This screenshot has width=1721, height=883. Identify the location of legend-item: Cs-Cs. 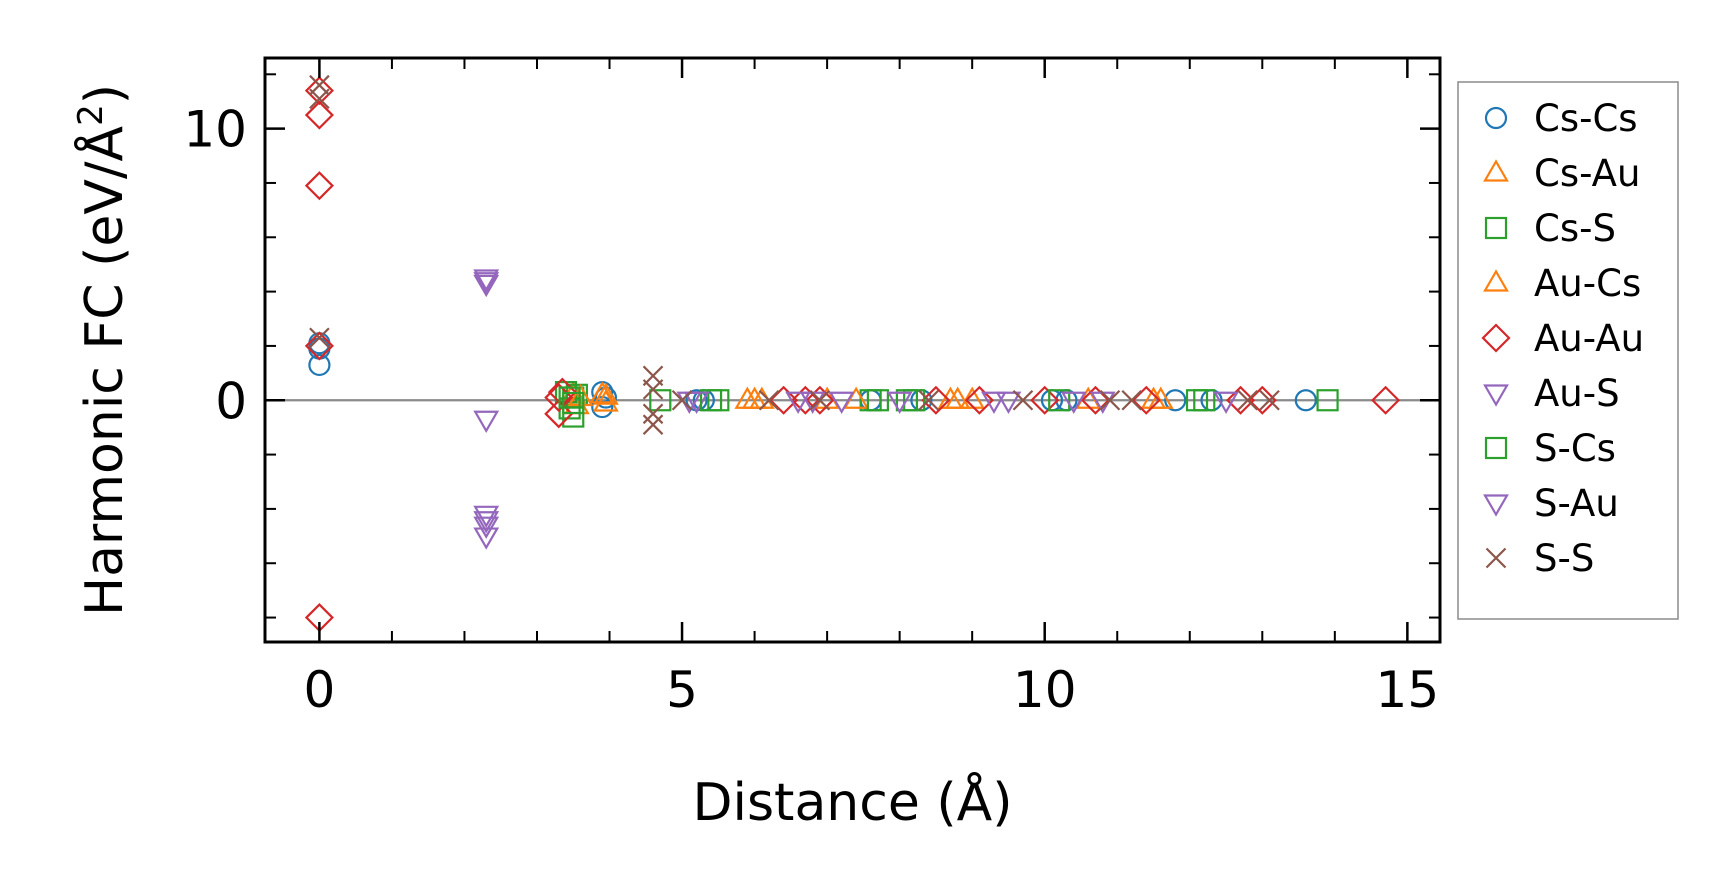
(1561, 118).